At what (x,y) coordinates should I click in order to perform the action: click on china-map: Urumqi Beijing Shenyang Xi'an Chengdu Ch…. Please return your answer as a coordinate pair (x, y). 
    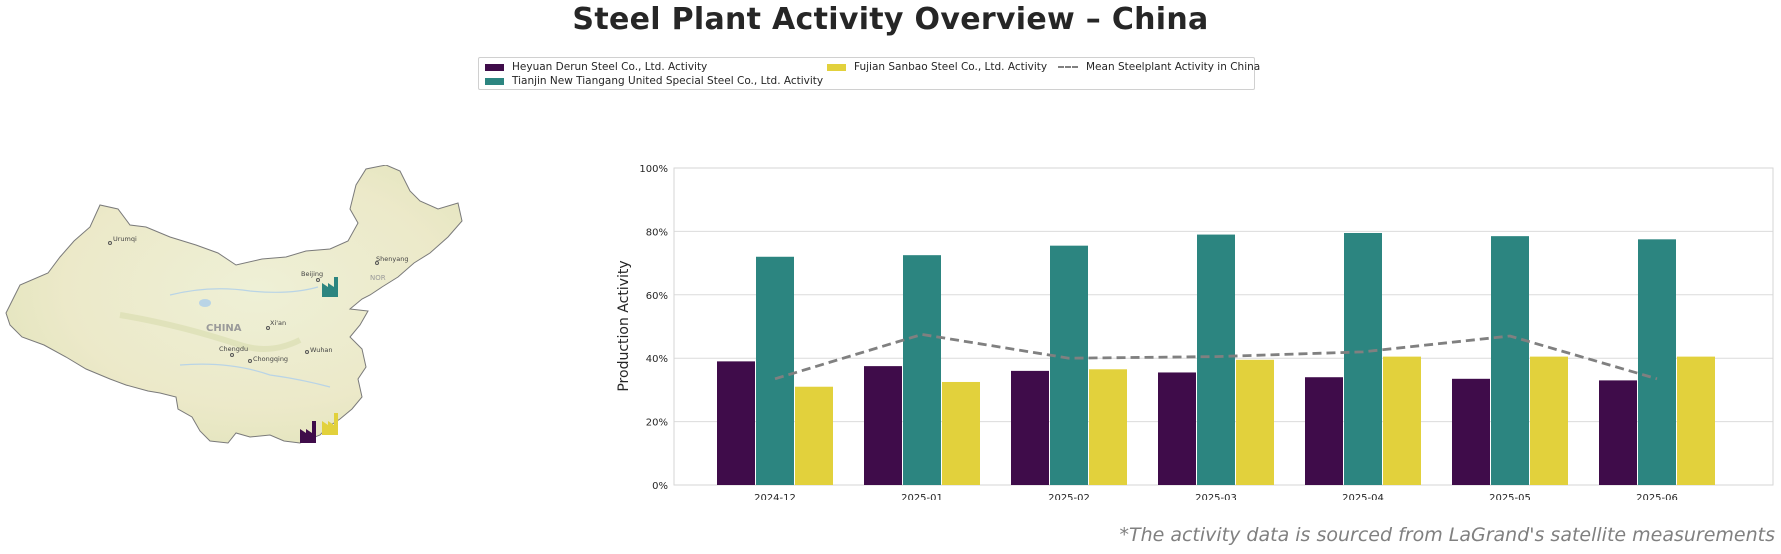
    Looking at the image, I should click on (234, 304).